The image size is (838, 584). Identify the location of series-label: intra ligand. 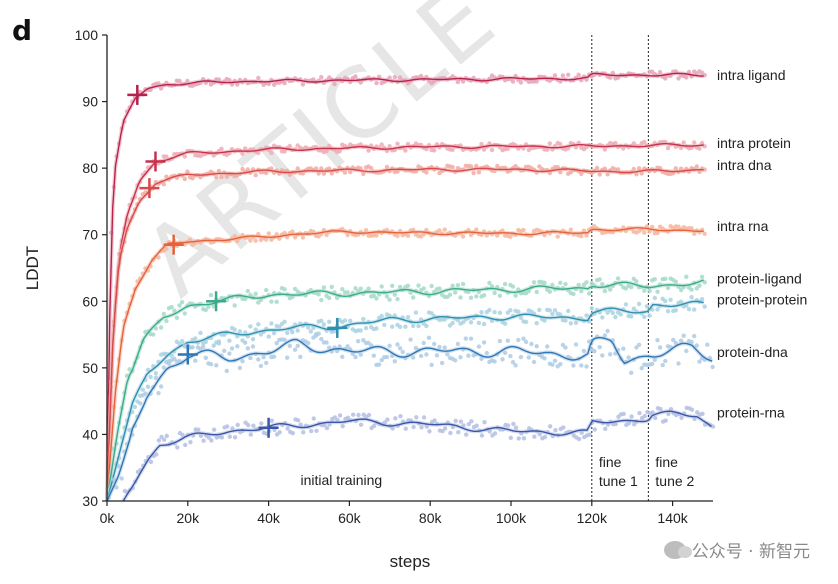
(751, 75).